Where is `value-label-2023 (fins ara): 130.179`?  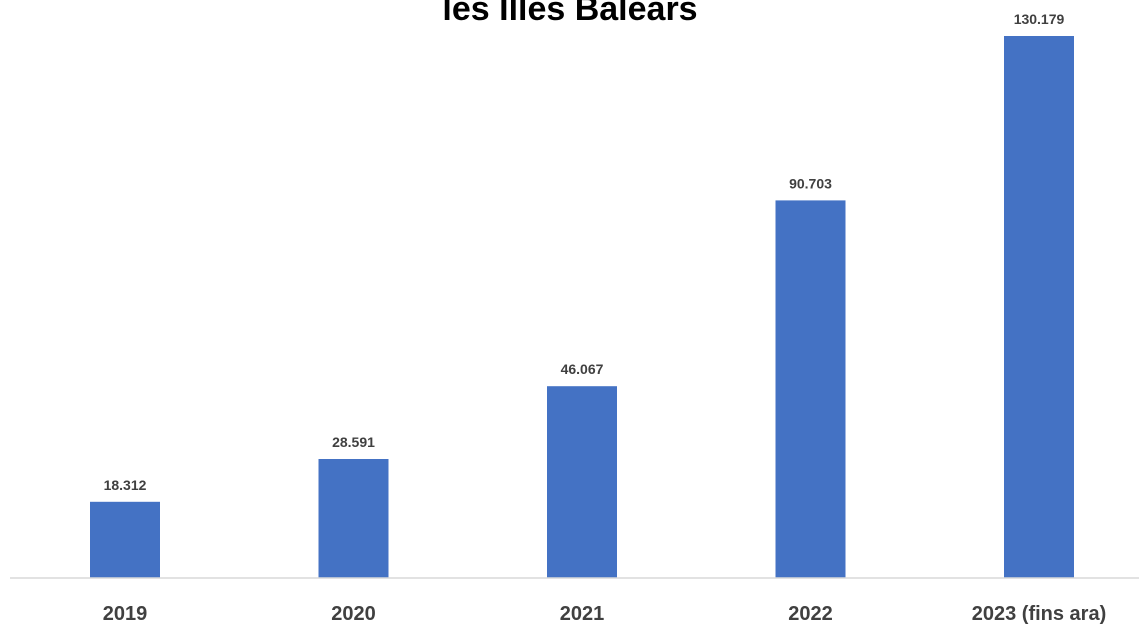 value-label-2023 (fins ara): 130.179 is located at coordinates (1039, 19).